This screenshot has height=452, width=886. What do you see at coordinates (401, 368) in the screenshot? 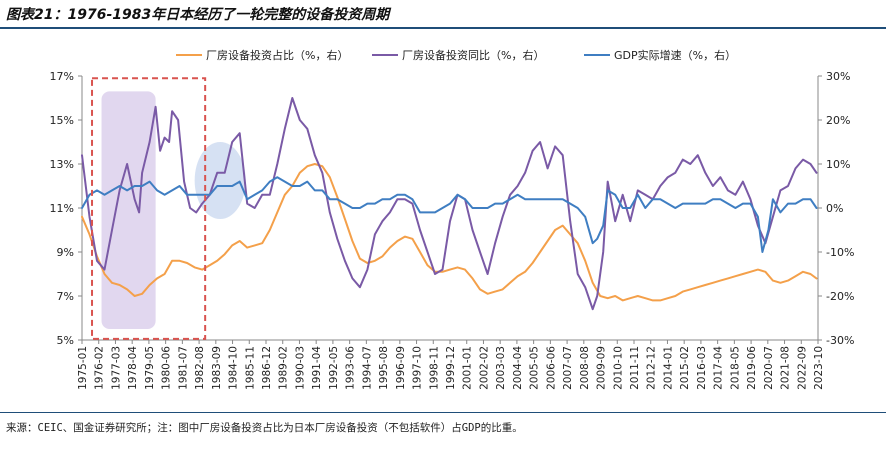
I see `x-tick-label: 1996-09` at bounding box center [401, 368].